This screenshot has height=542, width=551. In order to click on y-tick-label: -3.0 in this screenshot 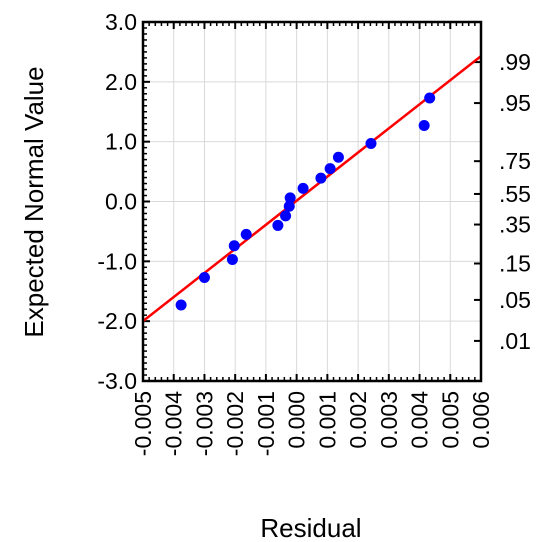, I will do `click(117, 381)`.